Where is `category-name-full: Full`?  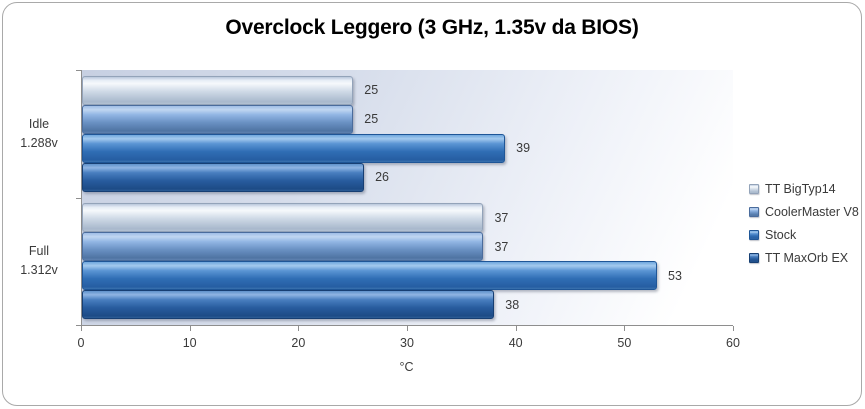
category-name-full: Full is located at coordinates (39, 251).